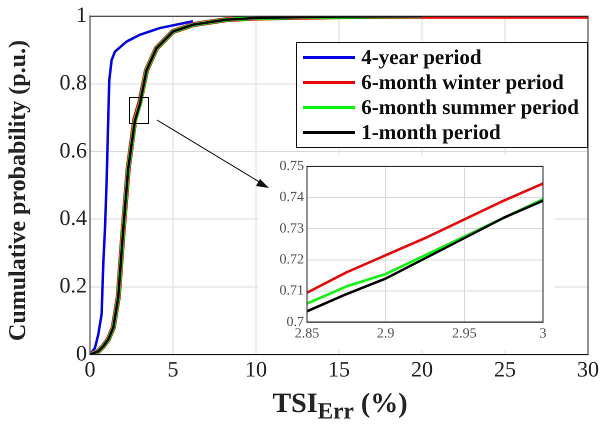  I want to click on x-tick-label: 30, so click(588, 369).